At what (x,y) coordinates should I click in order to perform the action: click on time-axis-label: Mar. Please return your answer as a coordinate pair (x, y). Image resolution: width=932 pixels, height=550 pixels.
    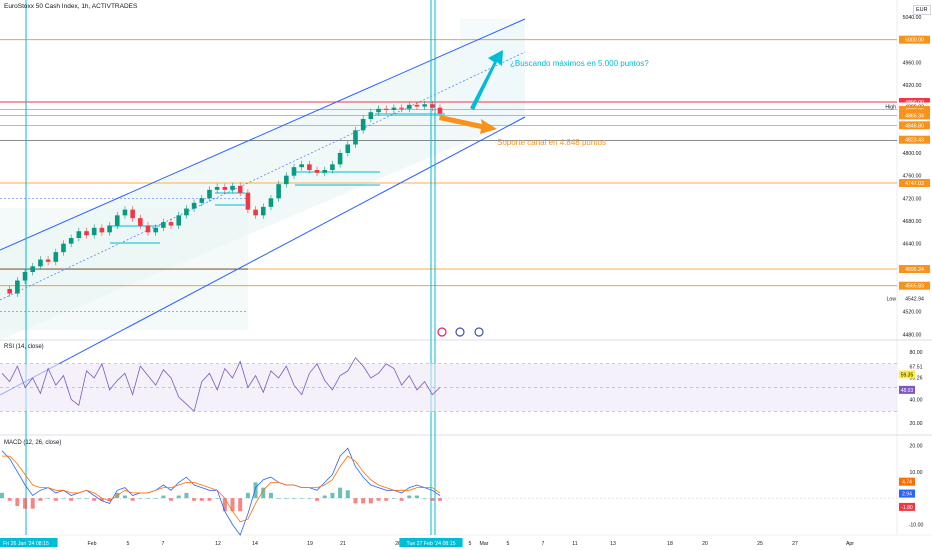
    Looking at the image, I should click on (484, 544).